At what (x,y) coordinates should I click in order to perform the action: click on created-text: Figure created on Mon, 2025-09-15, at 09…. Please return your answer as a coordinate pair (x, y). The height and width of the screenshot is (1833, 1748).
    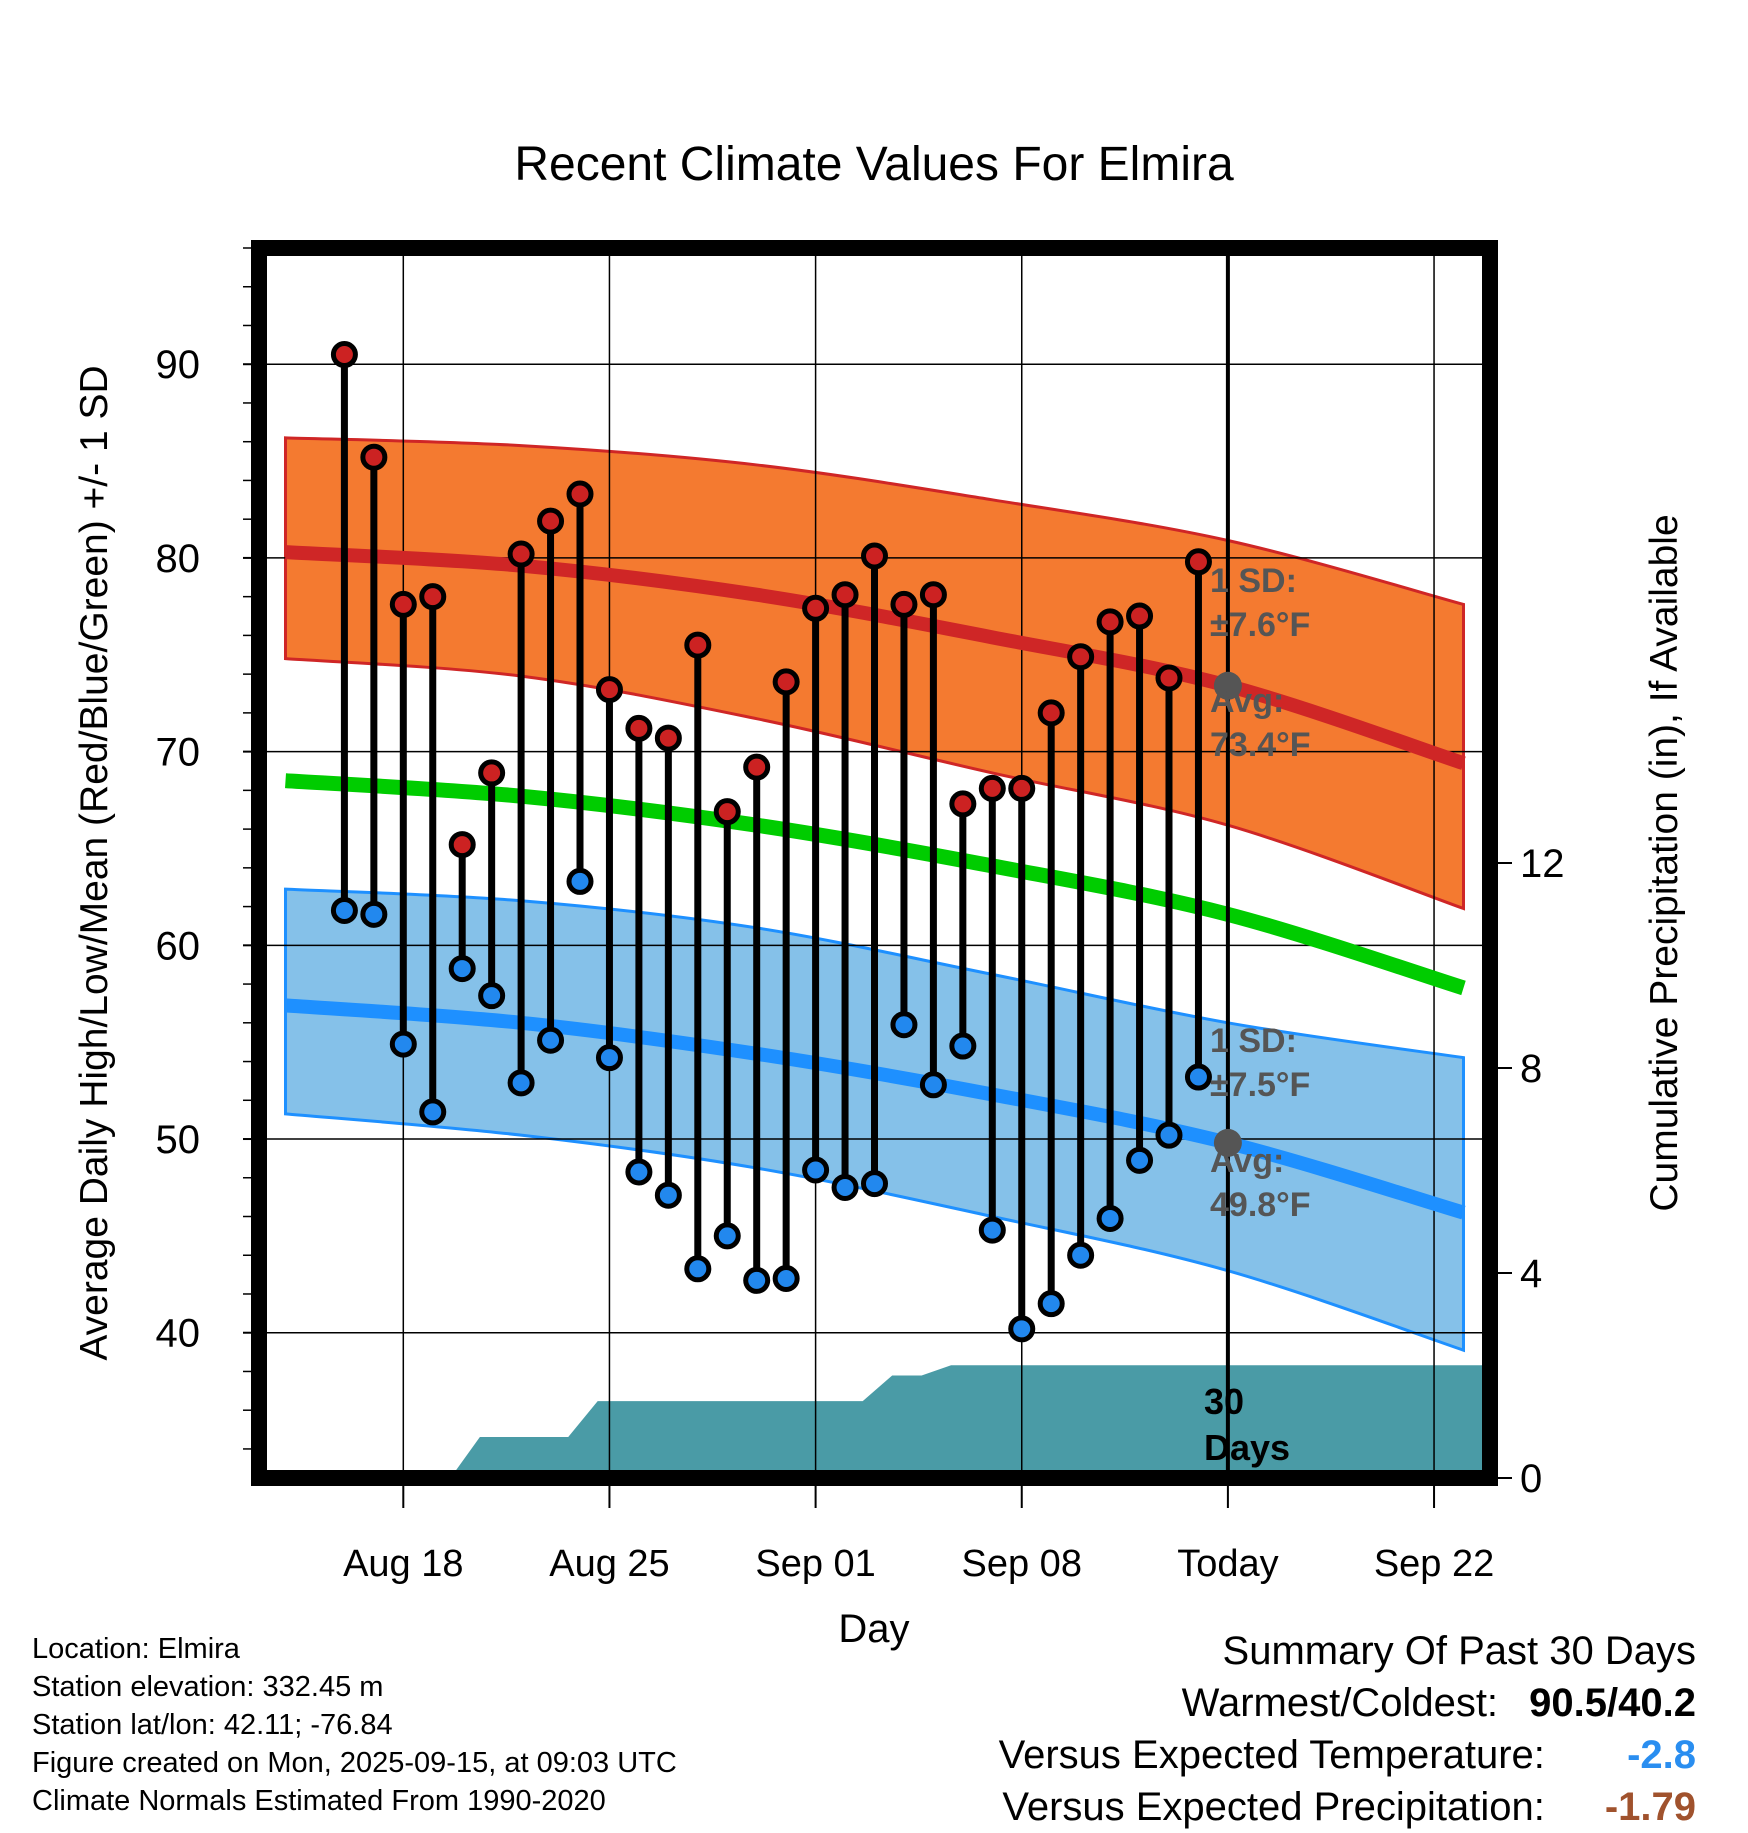
    Looking at the image, I should click on (354, 1763).